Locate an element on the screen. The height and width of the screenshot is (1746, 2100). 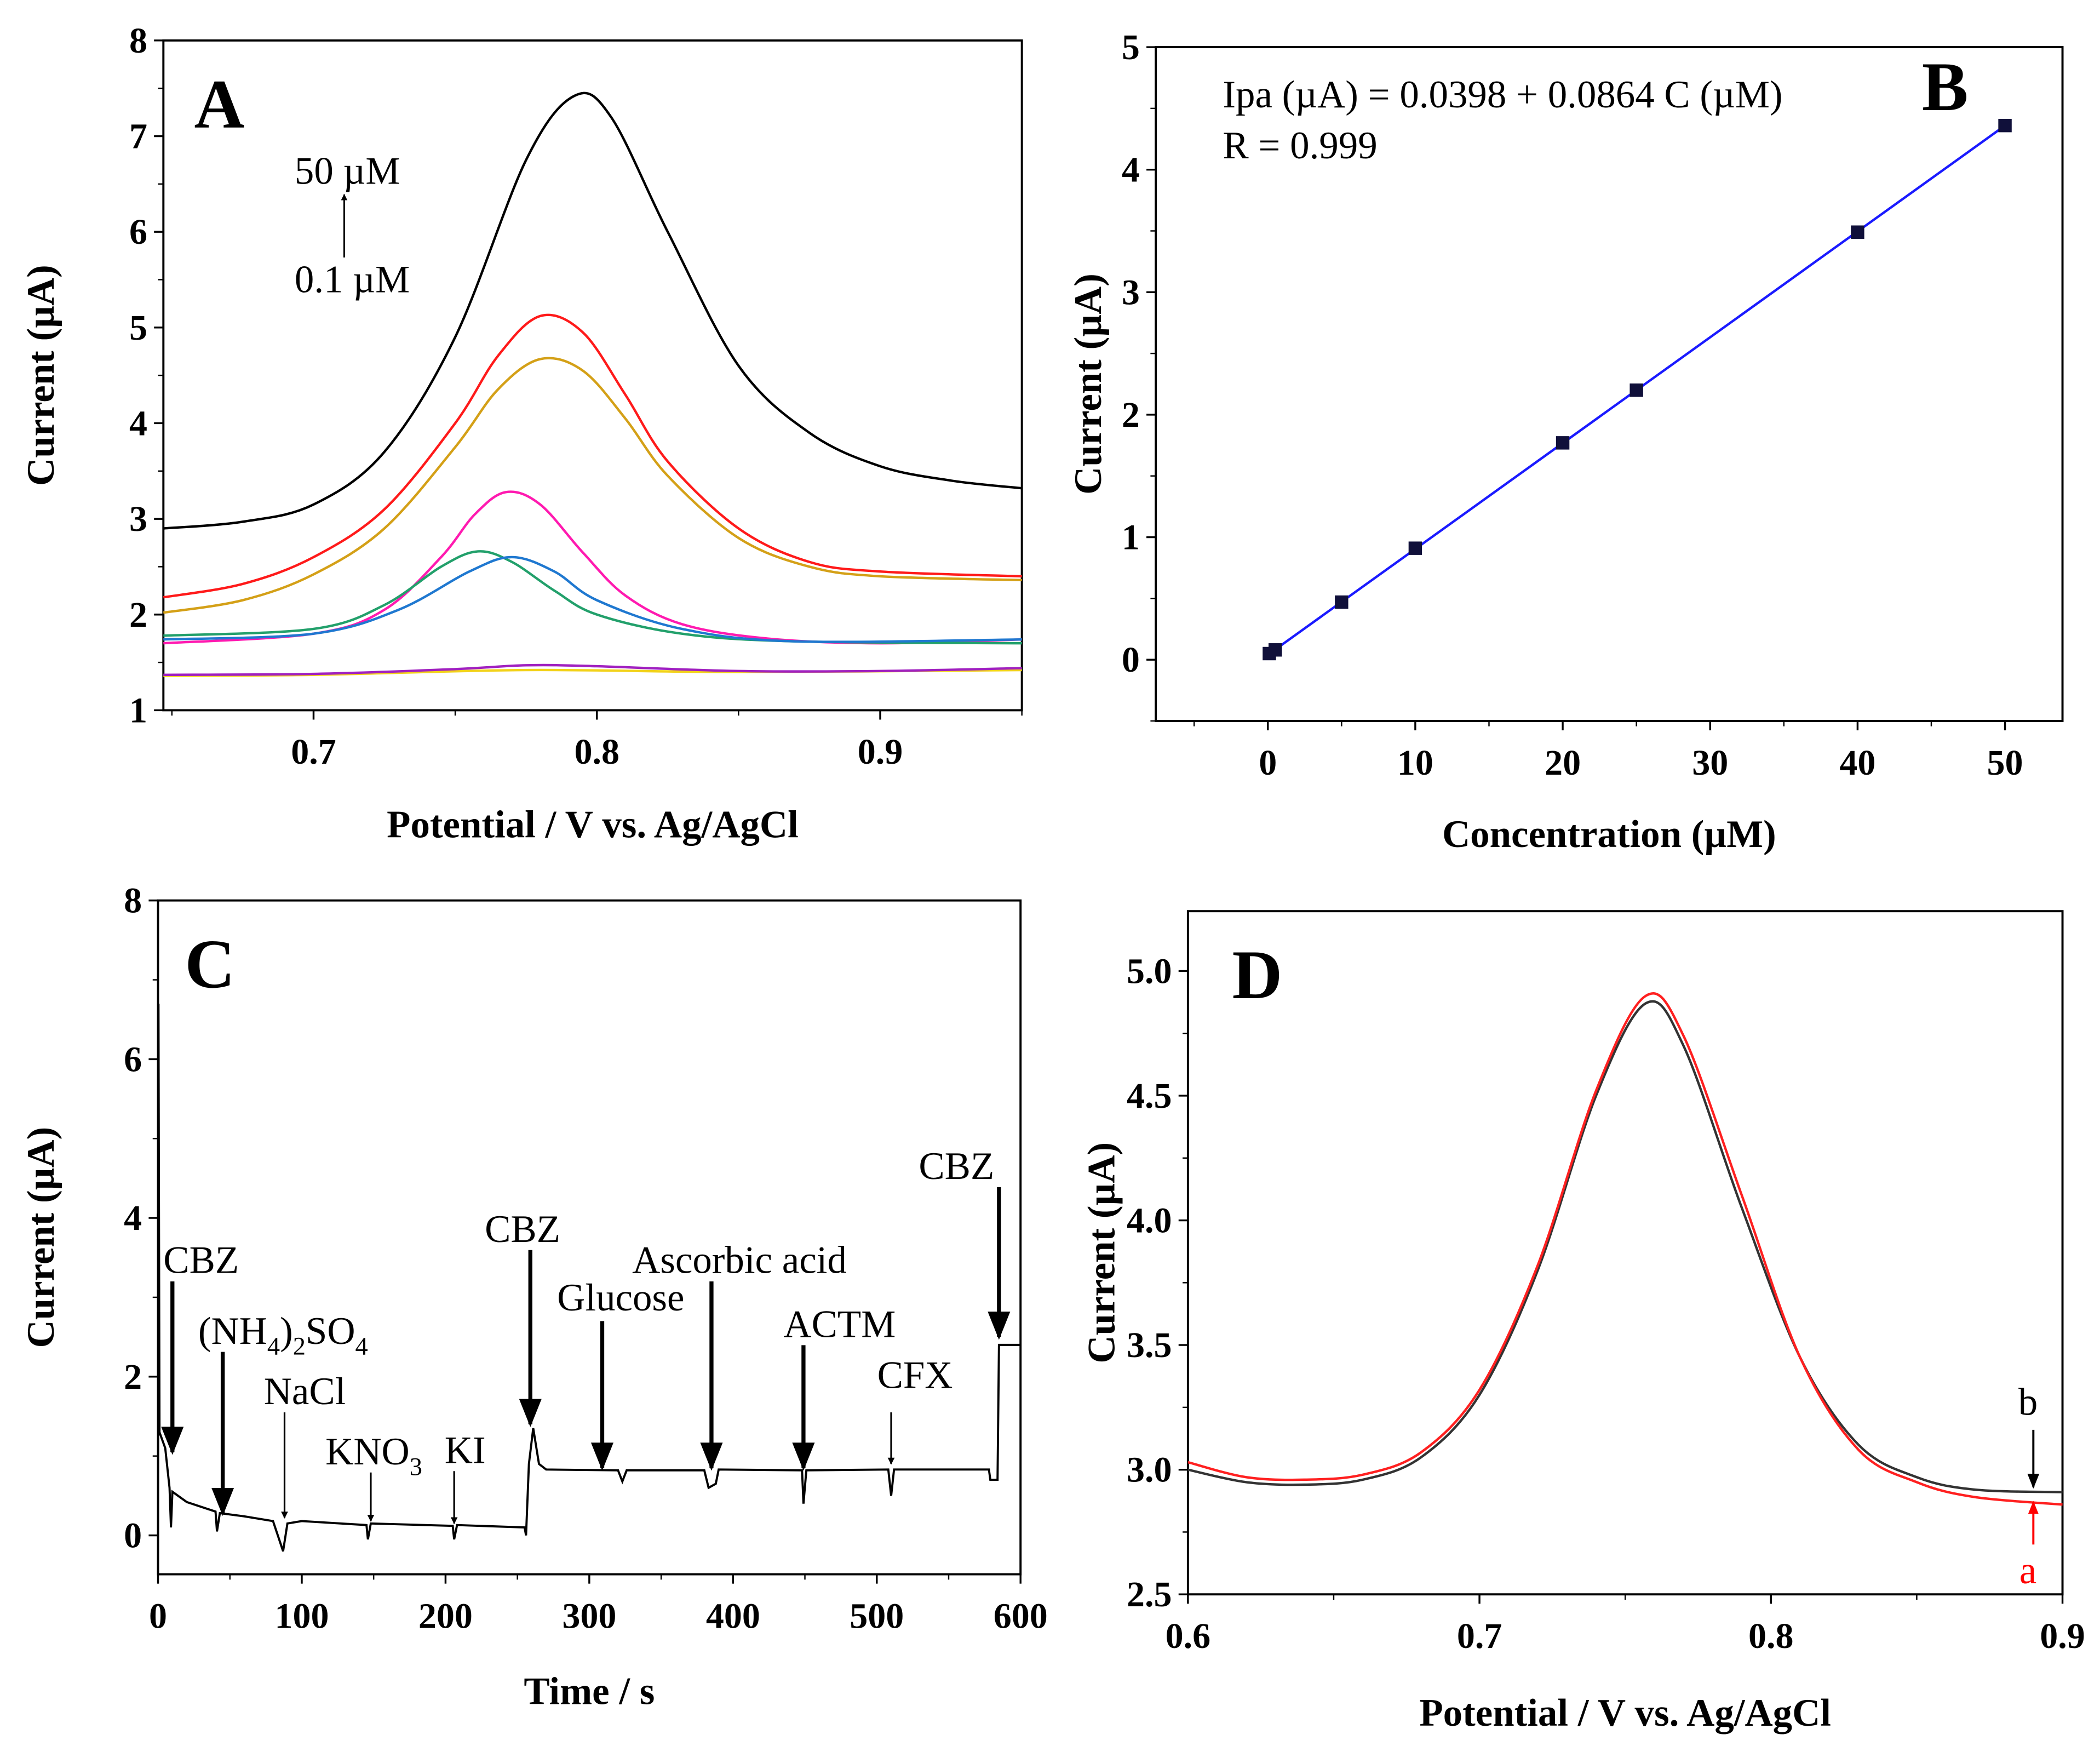
label-text: NaCl is located at coordinates (305, 1391).